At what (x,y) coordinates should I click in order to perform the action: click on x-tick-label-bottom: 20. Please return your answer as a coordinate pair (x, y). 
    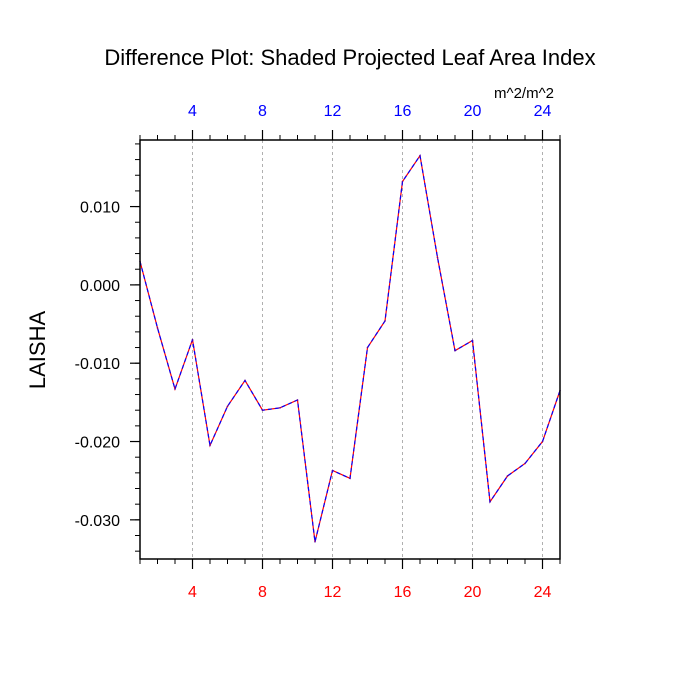
    Looking at the image, I should click on (473, 592).